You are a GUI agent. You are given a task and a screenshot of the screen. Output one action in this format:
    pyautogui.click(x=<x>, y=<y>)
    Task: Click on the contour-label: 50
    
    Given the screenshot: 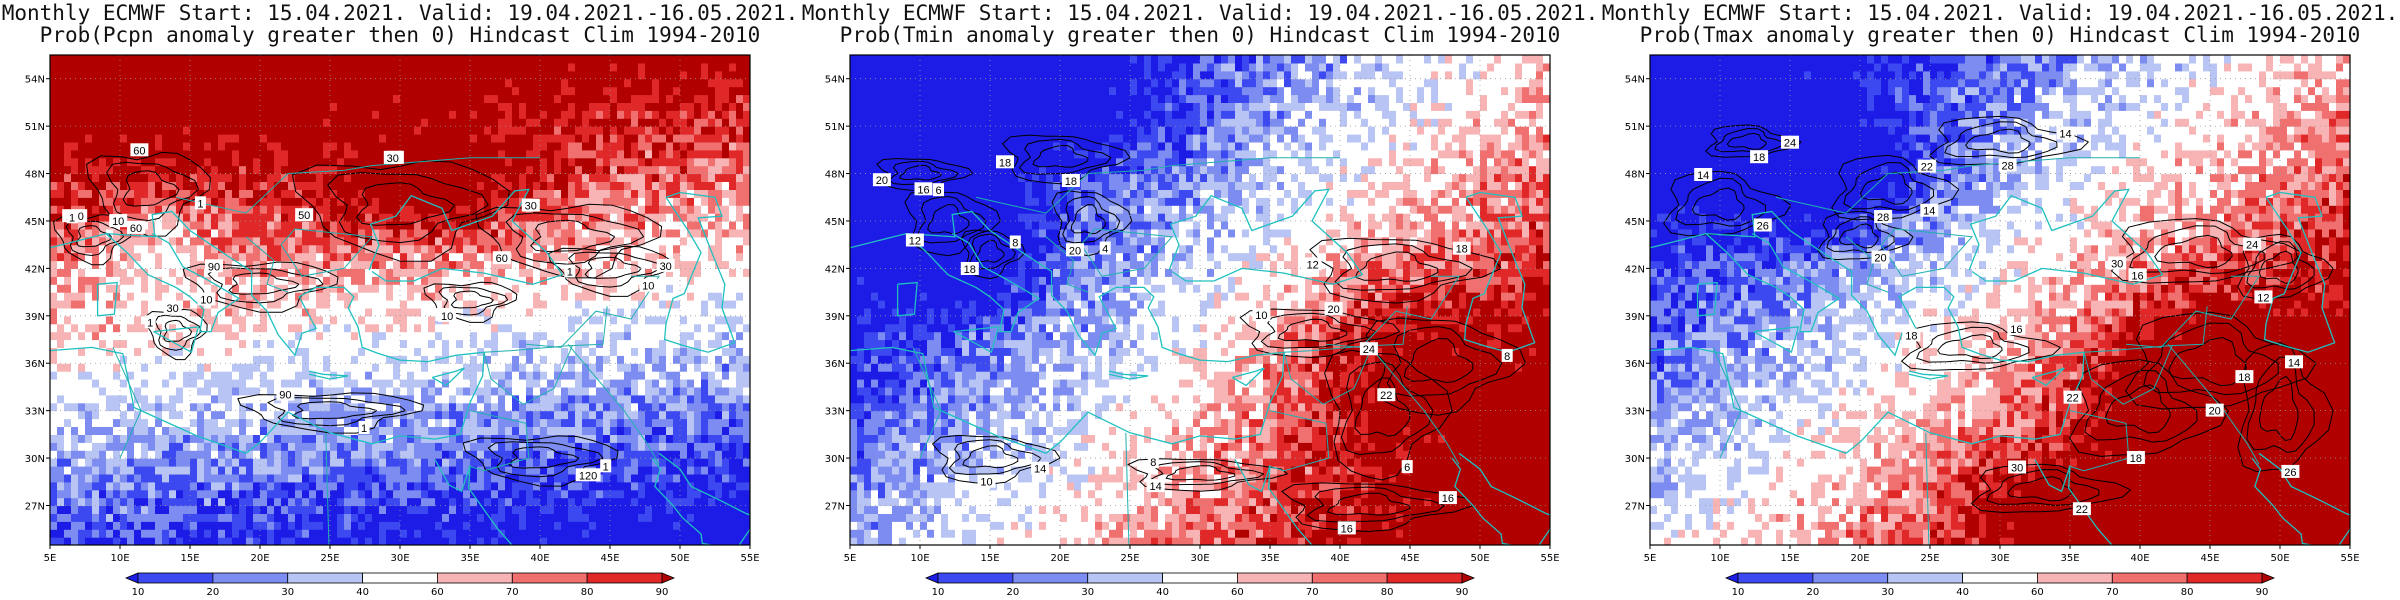 What is the action you would take?
    pyautogui.click(x=304, y=215)
    